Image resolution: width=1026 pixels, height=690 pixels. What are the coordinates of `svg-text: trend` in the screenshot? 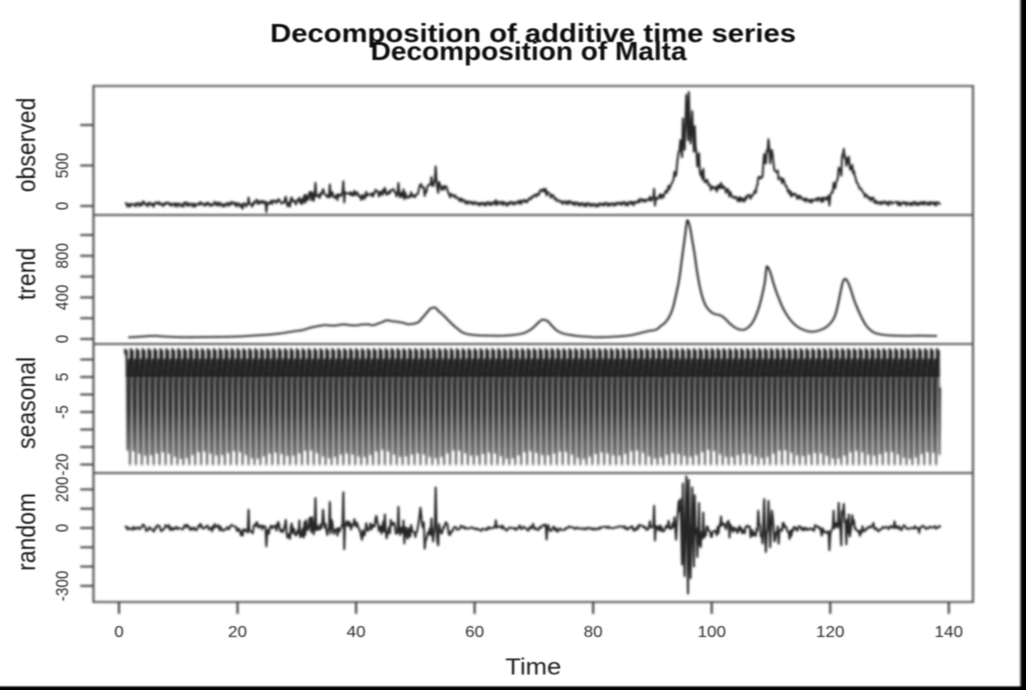 It's located at (27, 274).